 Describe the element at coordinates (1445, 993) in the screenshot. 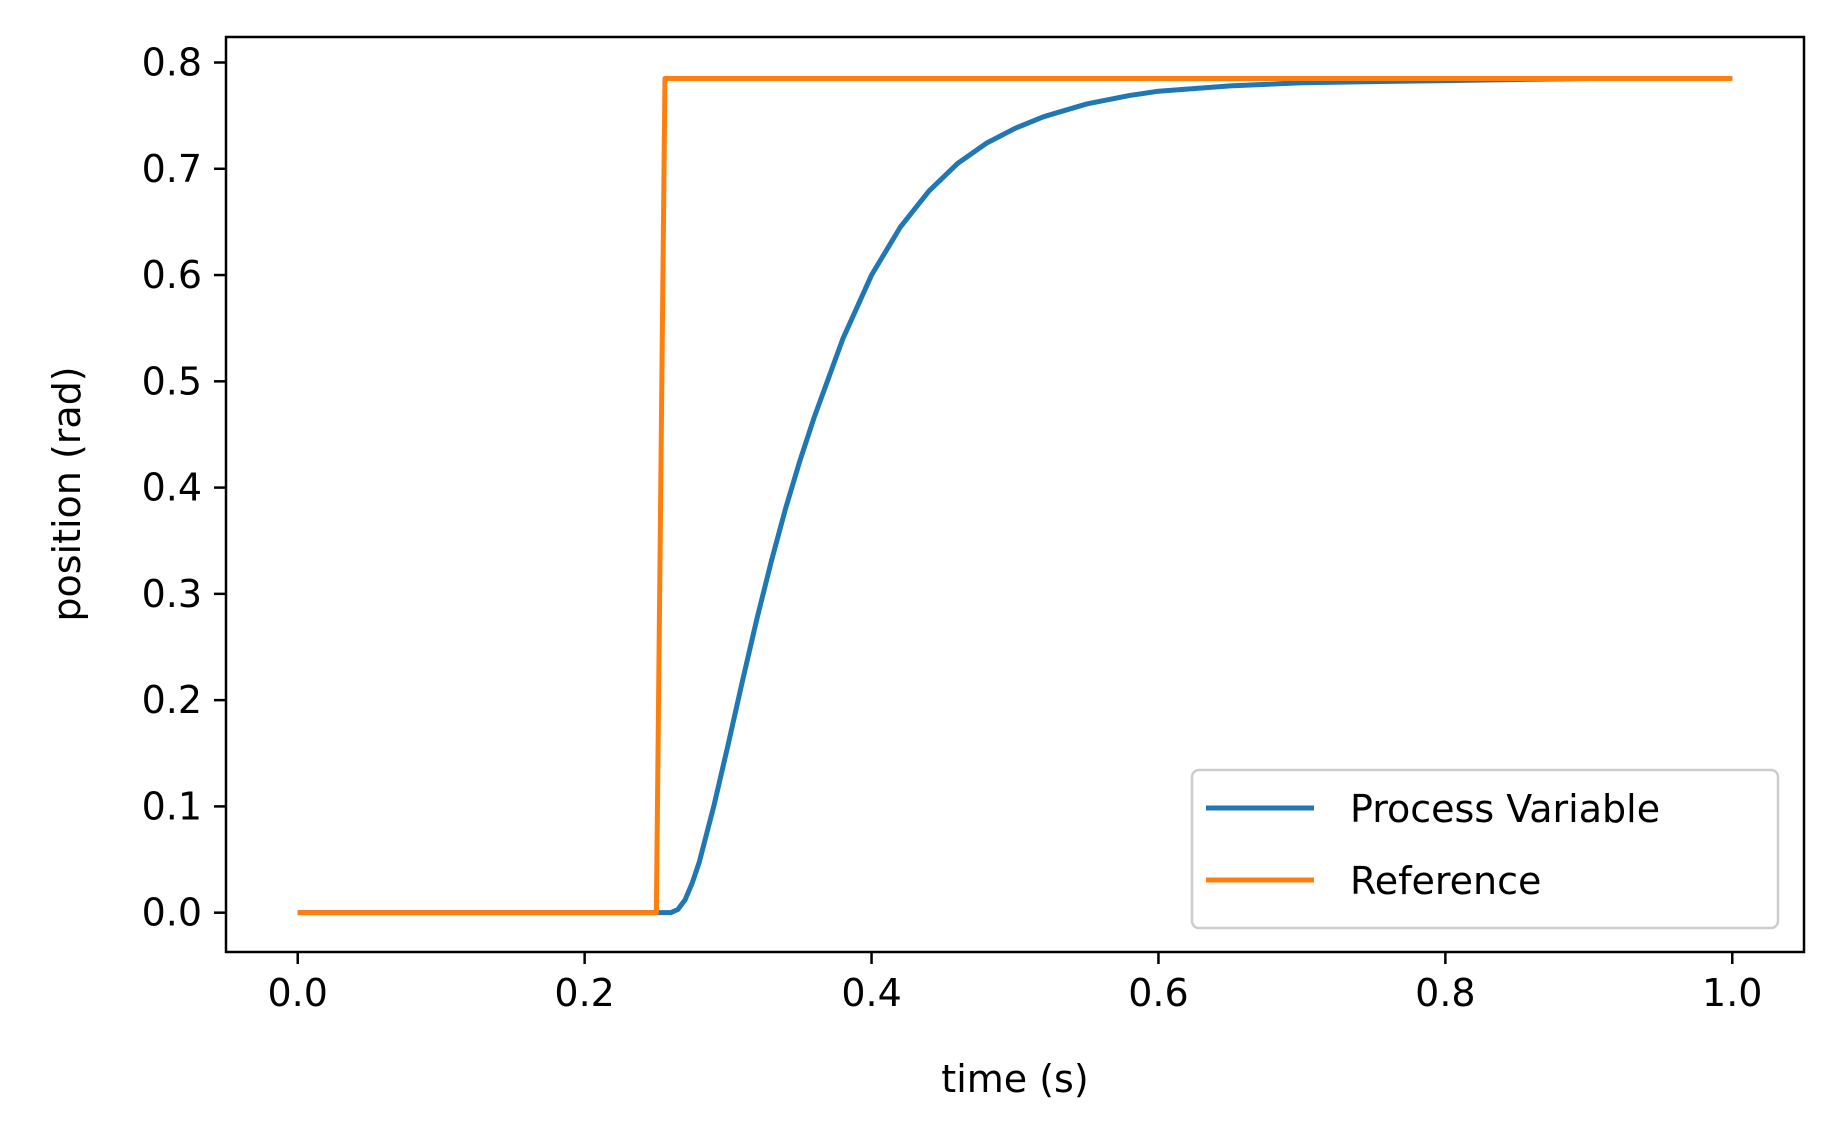

I see `x-tick-label: 0.8` at that location.